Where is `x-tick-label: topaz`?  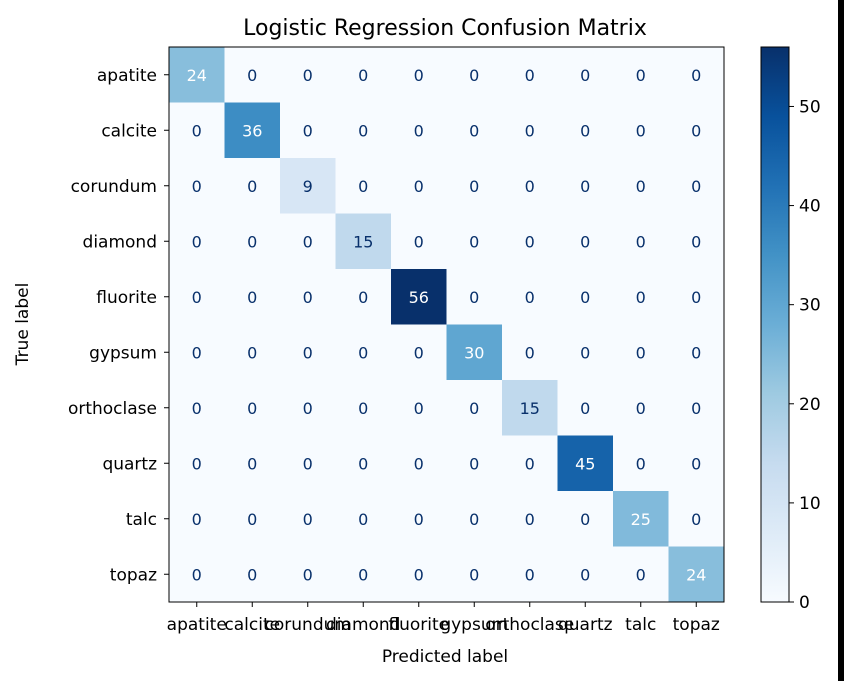
x-tick-label: topaz is located at coordinates (696, 625).